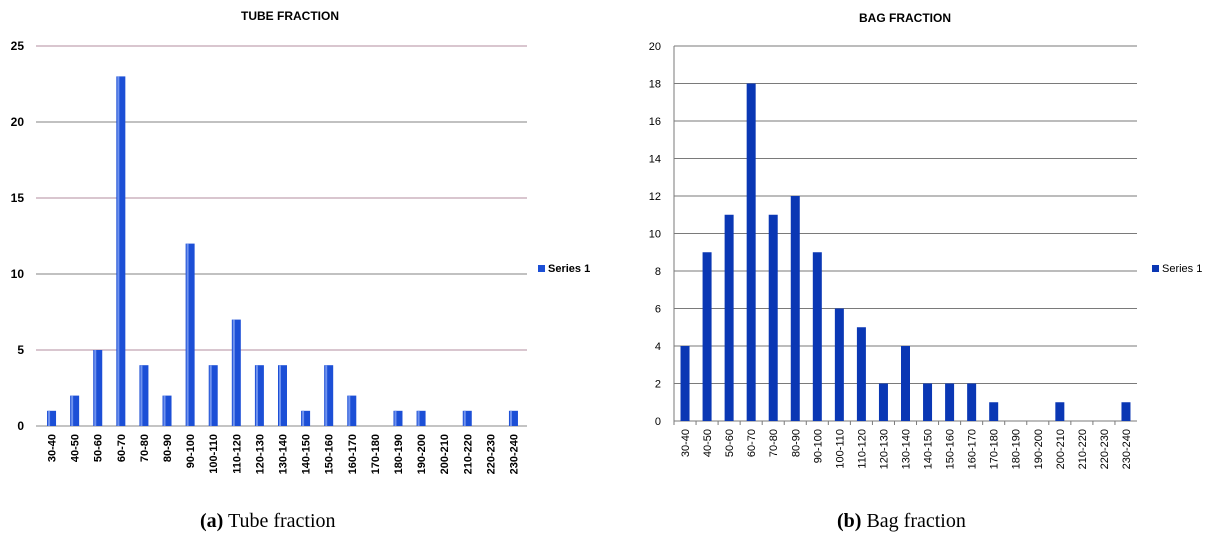 This screenshot has height=540, width=1214. Describe the element at coordinates (1182, 269) in the screenshot. I see `bag-legend-label: Series 1` at that location.